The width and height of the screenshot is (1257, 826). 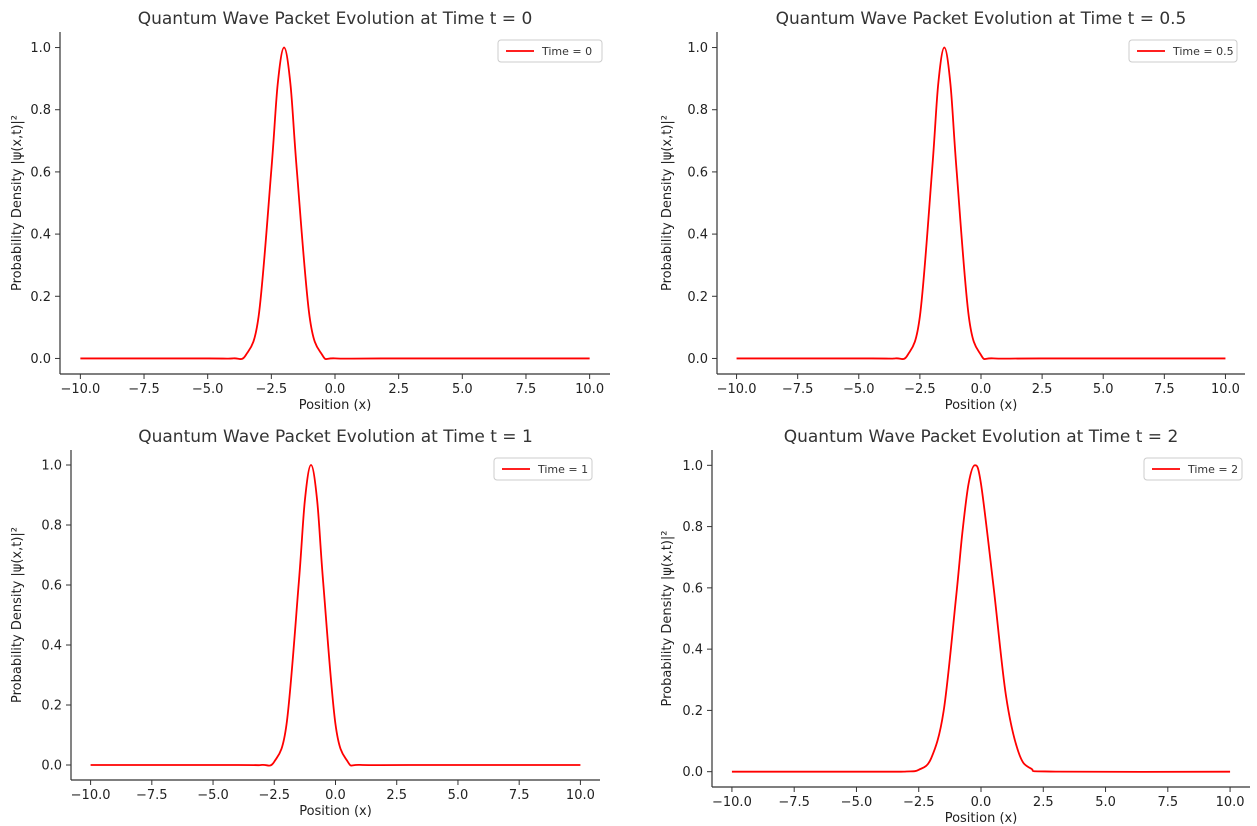 I want to click on legend-label: Time = 0, so click(x=566, y=51).